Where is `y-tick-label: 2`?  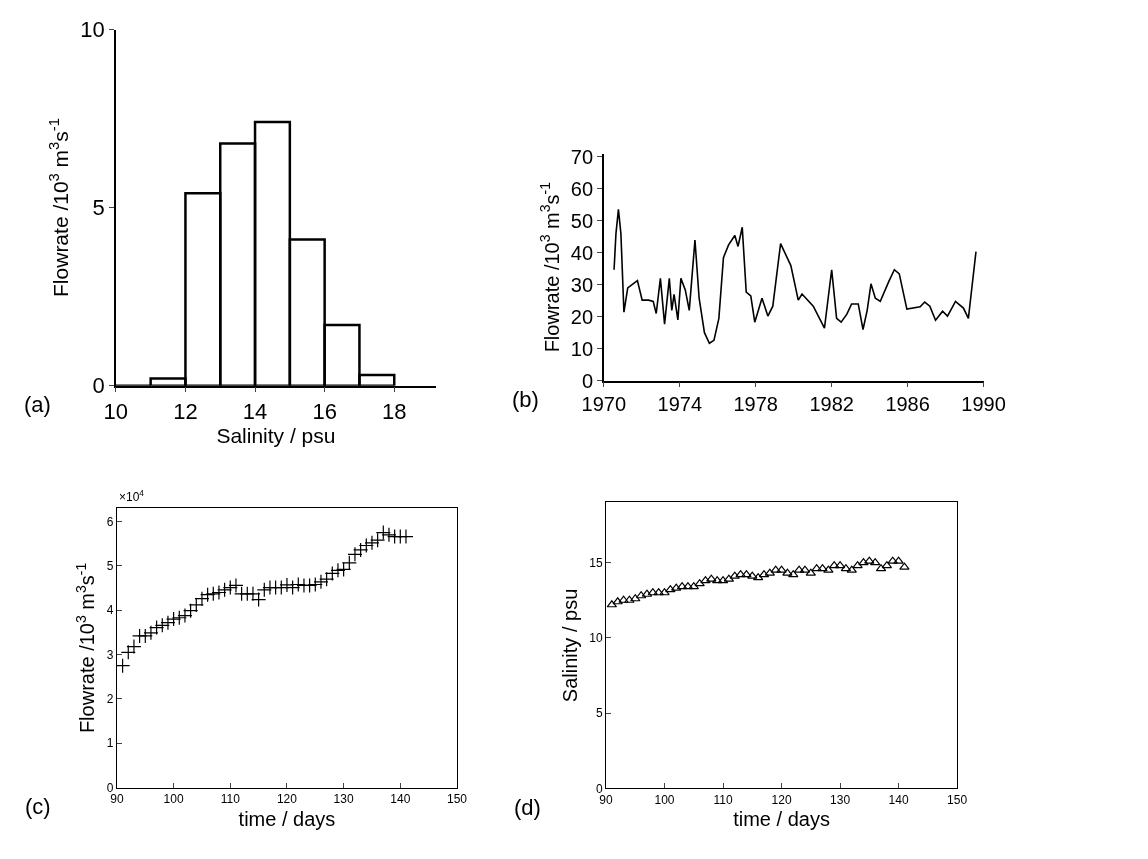
y-tick-label: 2 is located at coordinates (110, 699).